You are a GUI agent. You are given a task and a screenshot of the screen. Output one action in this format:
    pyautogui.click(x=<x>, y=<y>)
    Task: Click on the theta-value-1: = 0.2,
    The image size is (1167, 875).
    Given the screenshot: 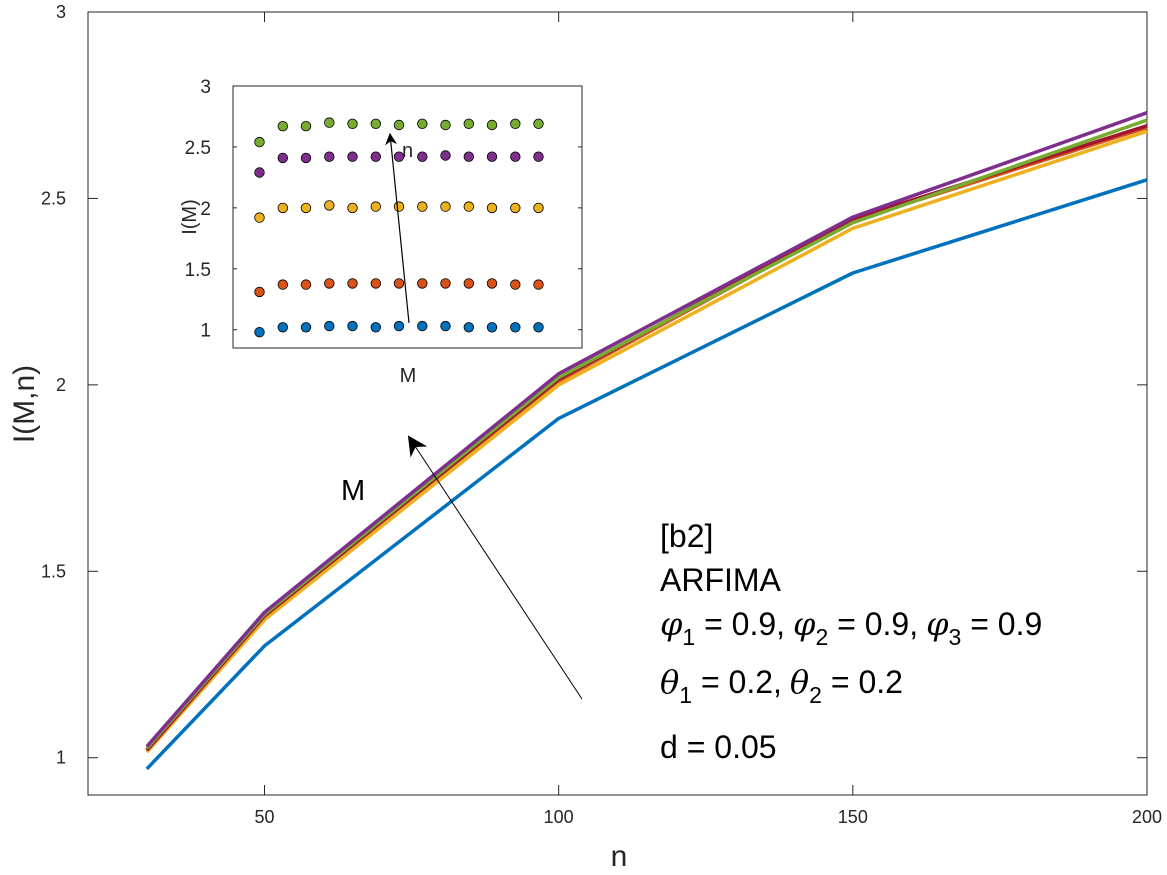 What is the action you would take?
    pyautogui.click(x=737, y=682)
    